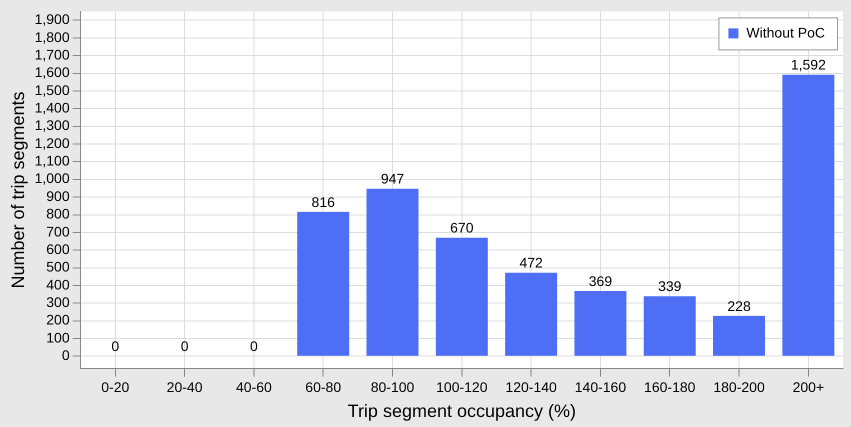  Describe the element at coordinates (52, 142) in the screenshot. I see `y-tick-label: 1,200` at that location.